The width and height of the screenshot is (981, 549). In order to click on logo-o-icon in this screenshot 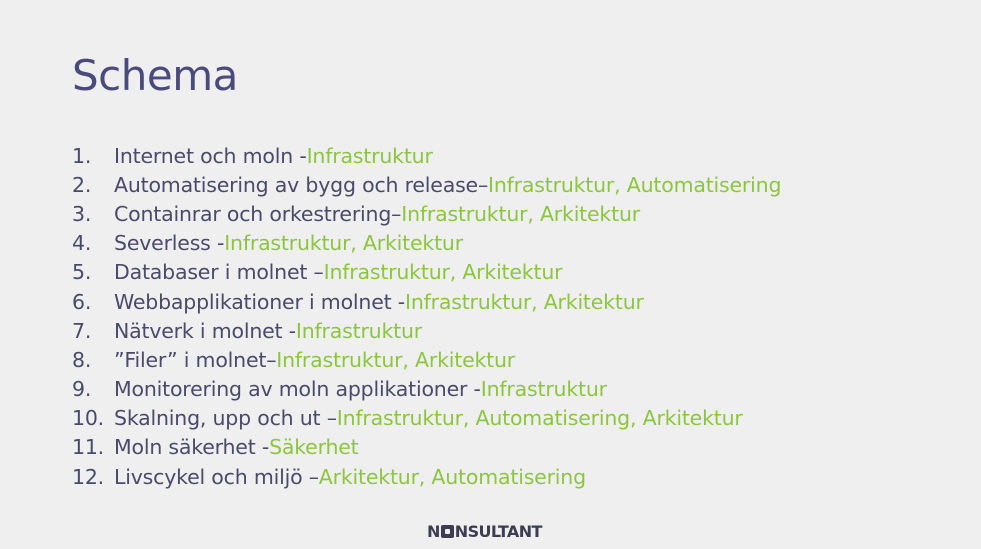, I will do `click(447, 531)`.